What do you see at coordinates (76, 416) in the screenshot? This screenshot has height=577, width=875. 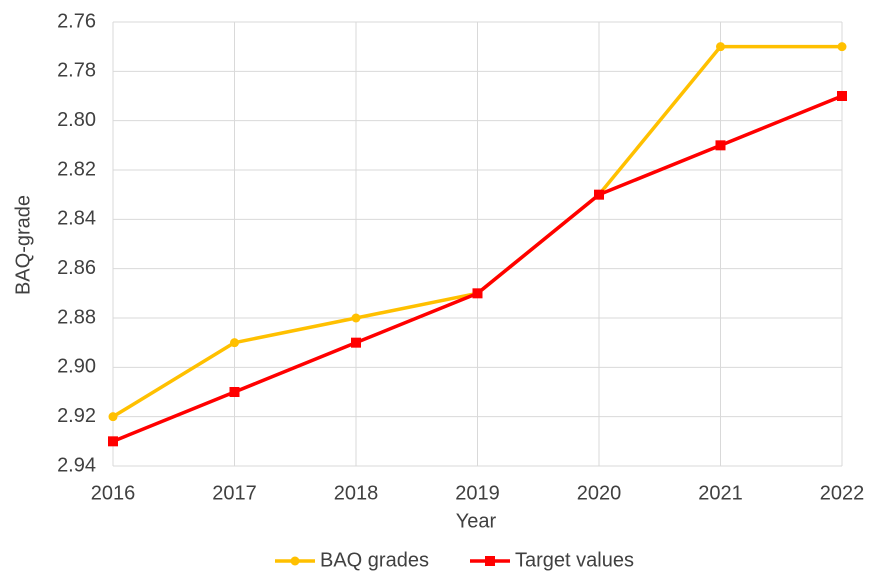 I see `y-tick-label: 2.92` at bounding box center [76, 416].